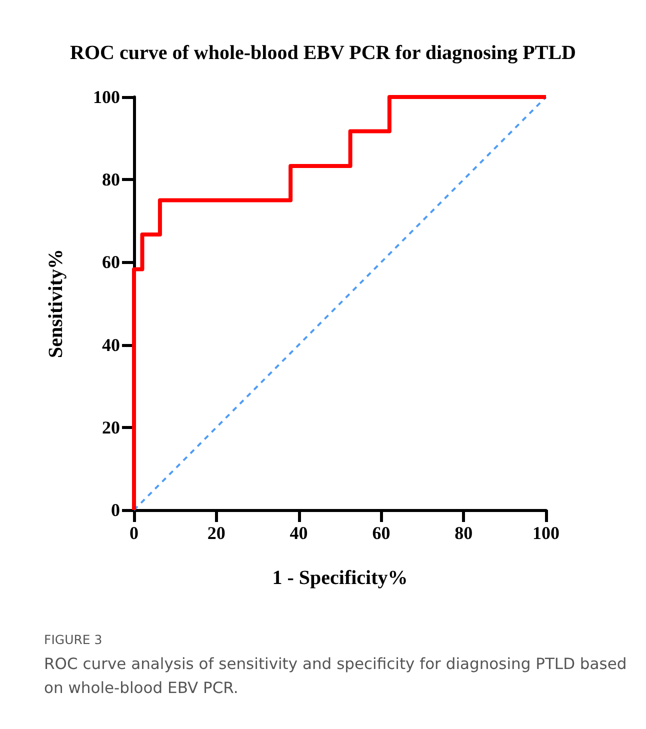 The image size is (646, 729). I want to click on x-tick-label: 100, so click(546, 533).